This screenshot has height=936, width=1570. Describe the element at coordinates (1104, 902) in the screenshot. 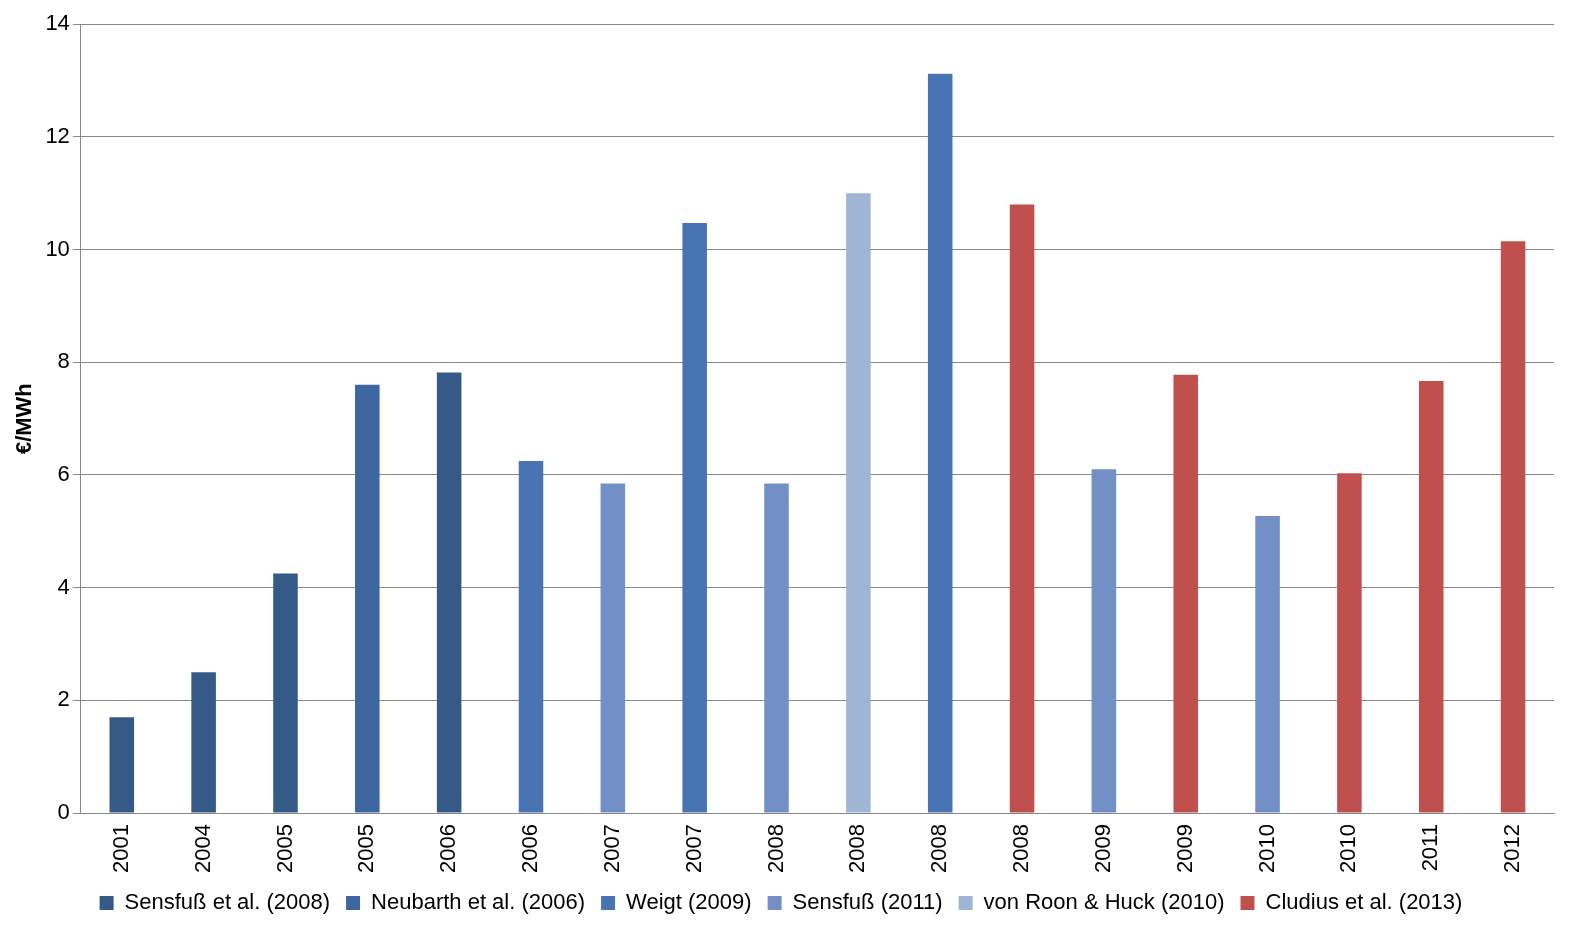

I see `legend-label: von Roon & Huck (2010)` at that location.